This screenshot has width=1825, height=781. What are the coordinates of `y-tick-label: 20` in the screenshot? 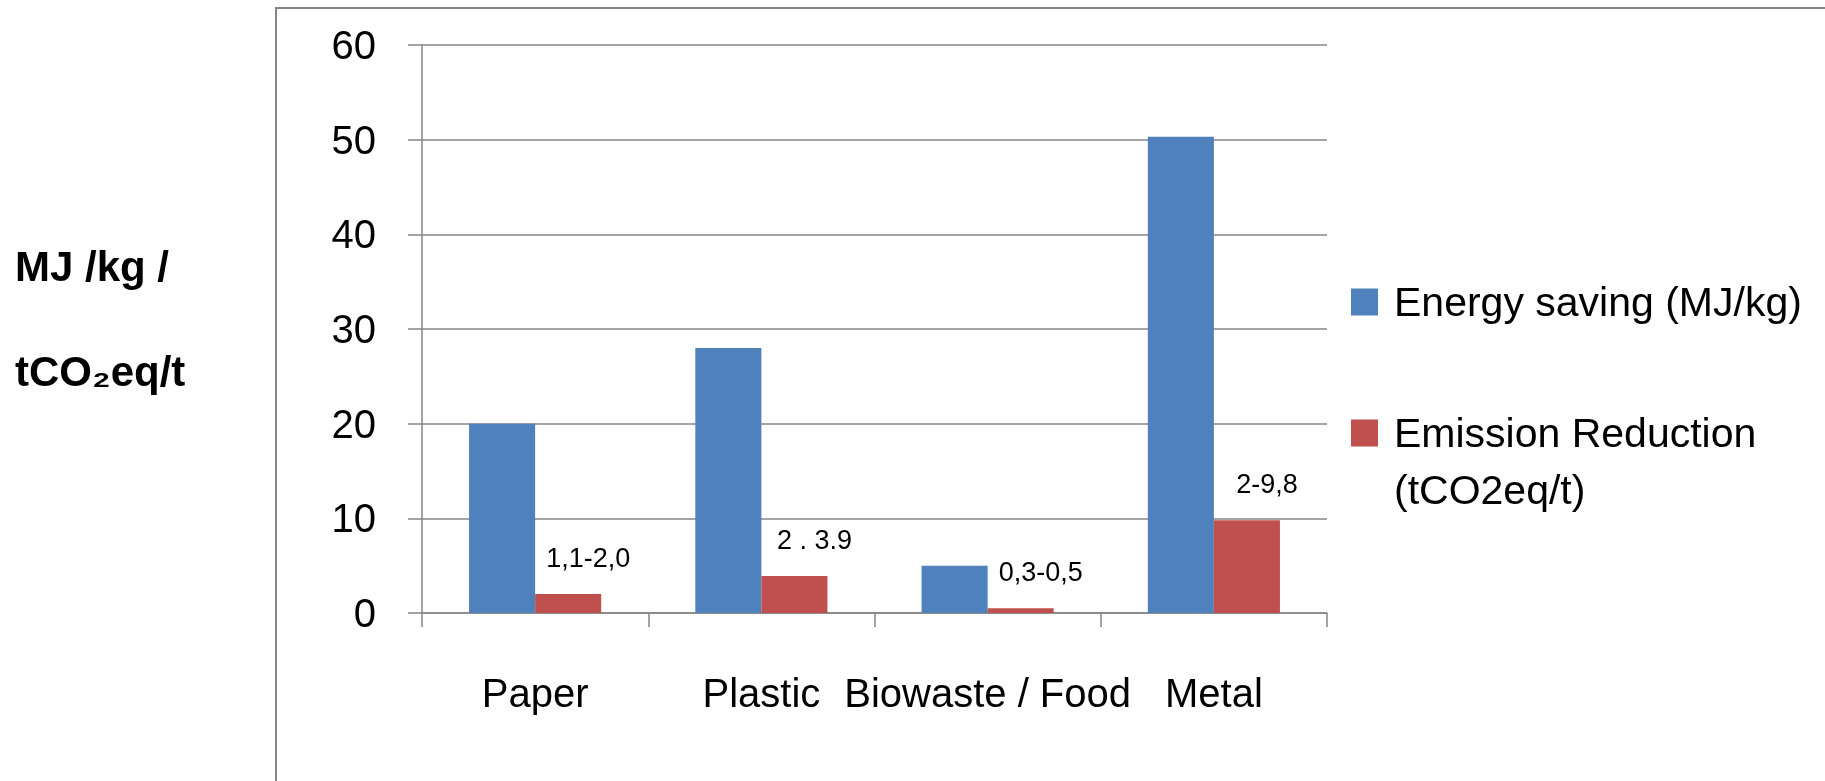 It's located at (353, 423).